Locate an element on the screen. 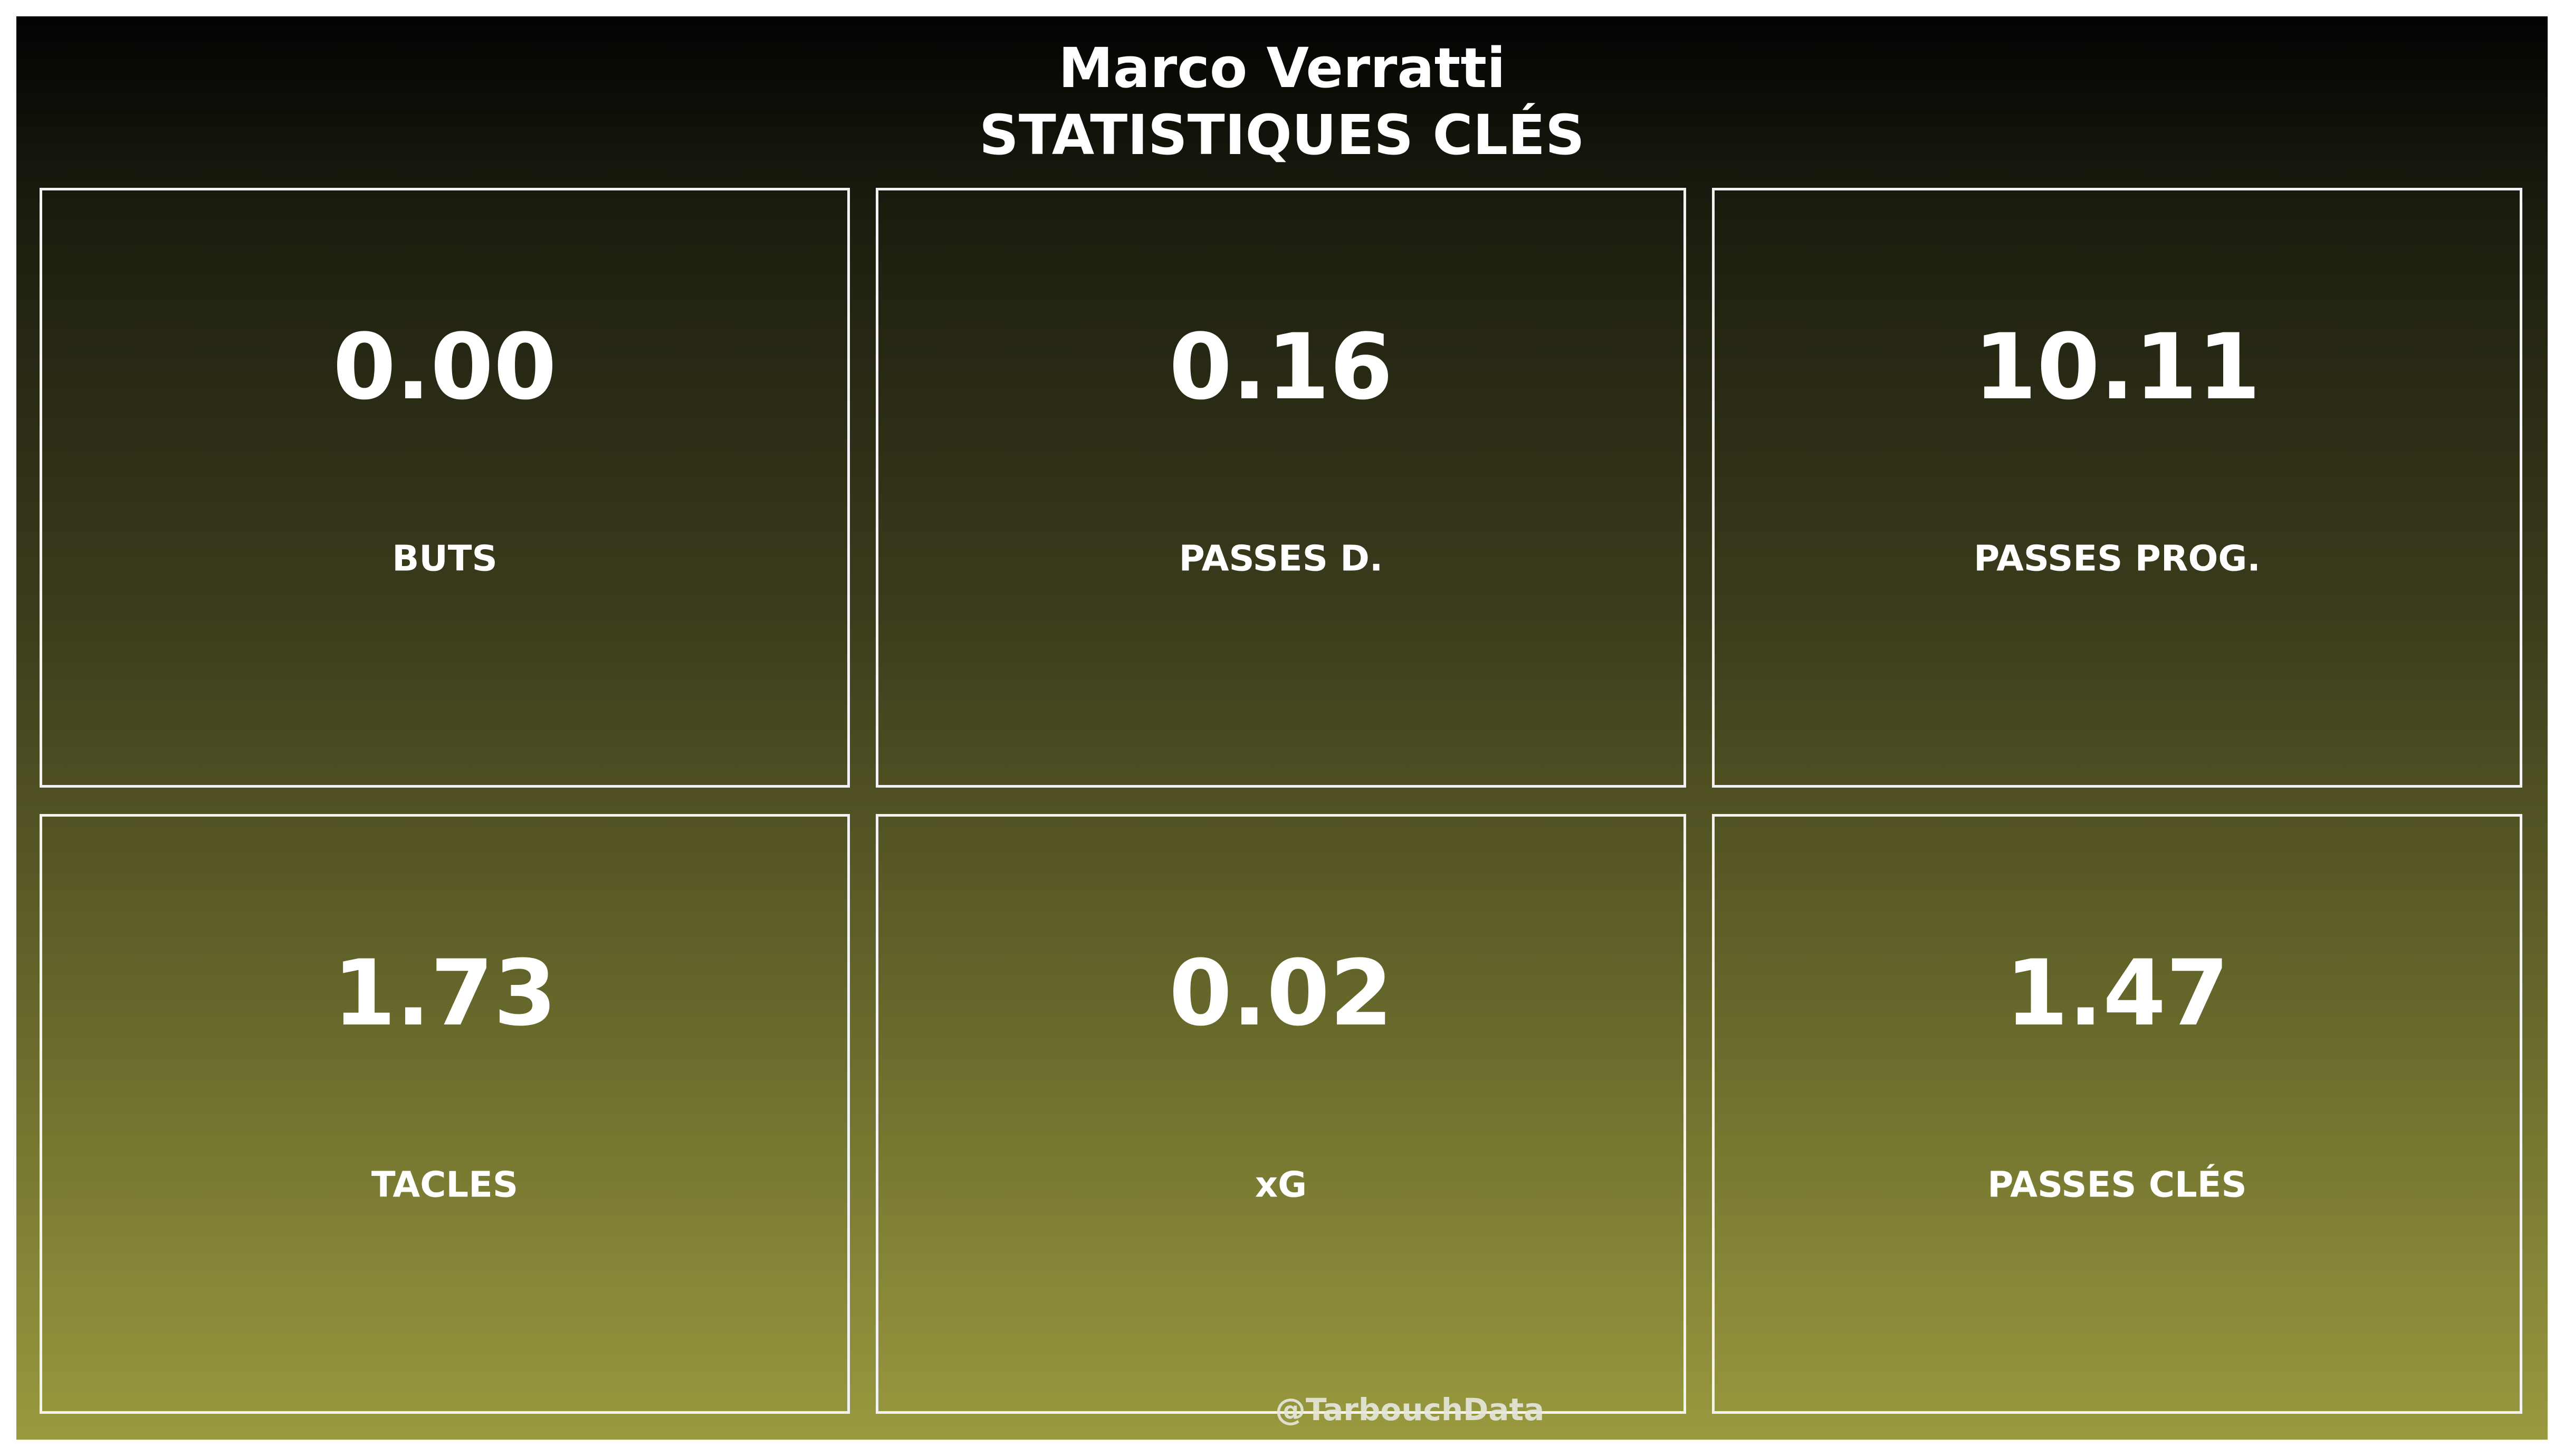  stat-value: 0.02 is located at coordinates (1281, 993).